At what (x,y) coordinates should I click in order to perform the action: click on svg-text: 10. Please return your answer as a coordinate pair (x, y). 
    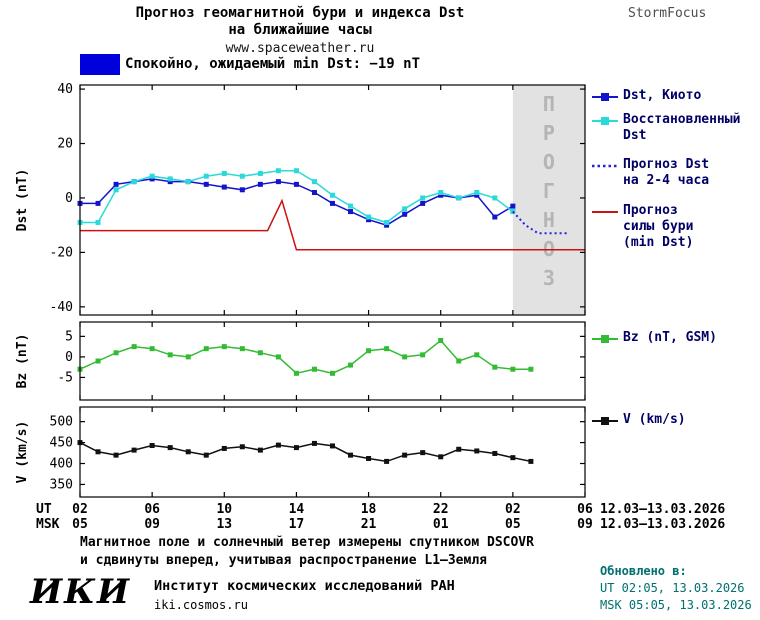
    Looking at the image, I should click on (224, 509).